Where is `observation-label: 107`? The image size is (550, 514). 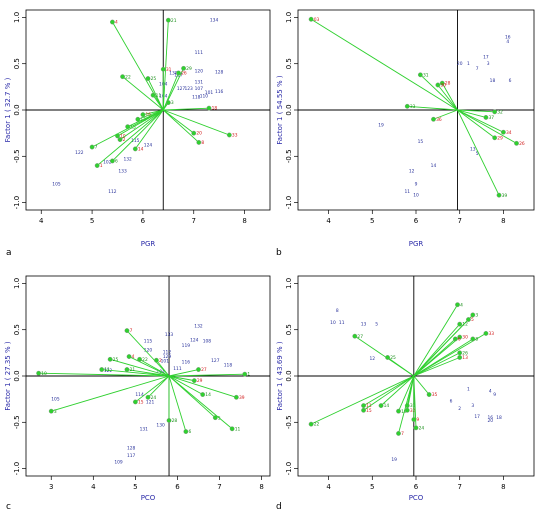
observation-label: 107 is located at coordinates (199, 89).